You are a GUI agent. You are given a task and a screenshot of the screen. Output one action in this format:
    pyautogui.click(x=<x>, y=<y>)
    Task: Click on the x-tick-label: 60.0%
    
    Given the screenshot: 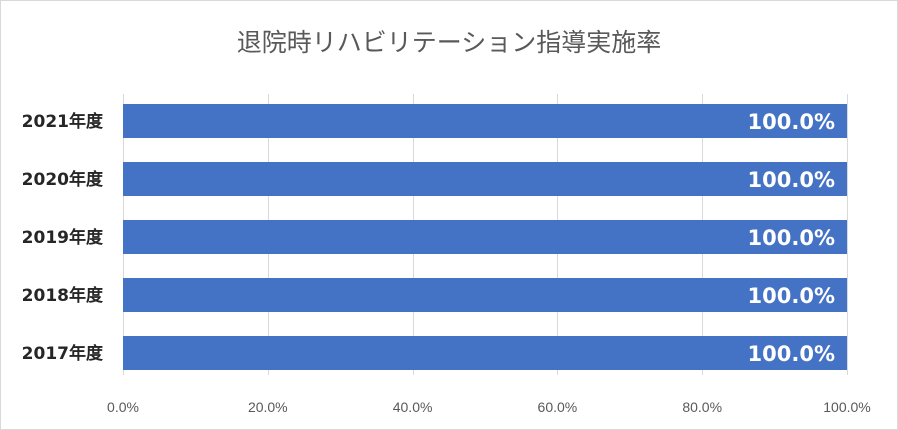 What is the action you would take?
    pyautogui.click(x=558, y=407)
    